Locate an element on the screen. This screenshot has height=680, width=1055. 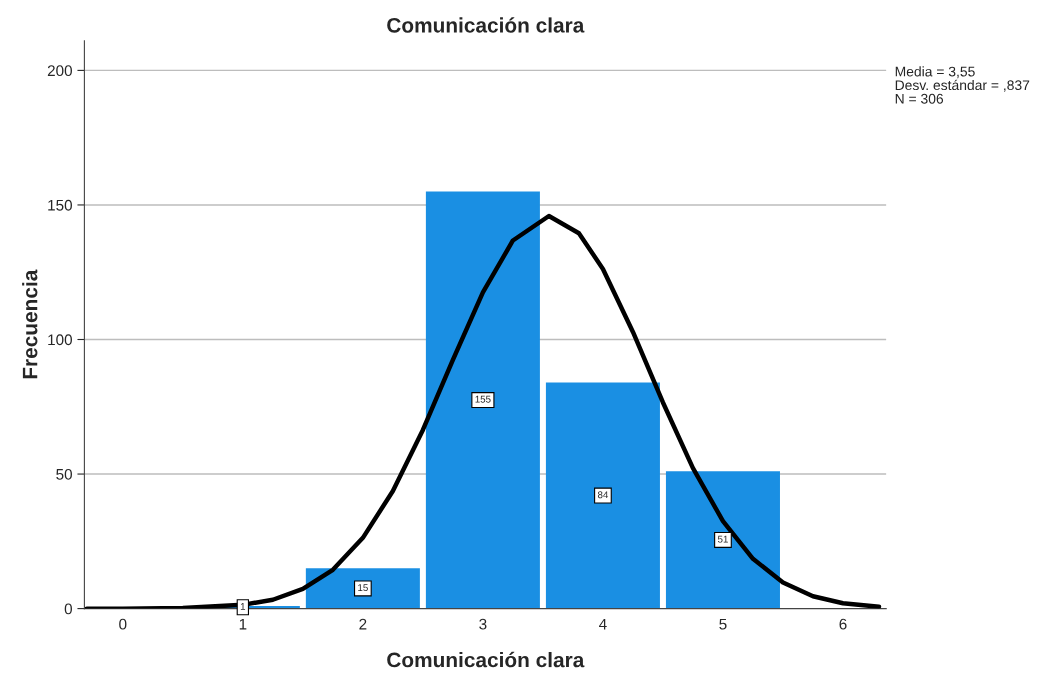
x-tick-label: 1 is located at coordinates (243, 624).